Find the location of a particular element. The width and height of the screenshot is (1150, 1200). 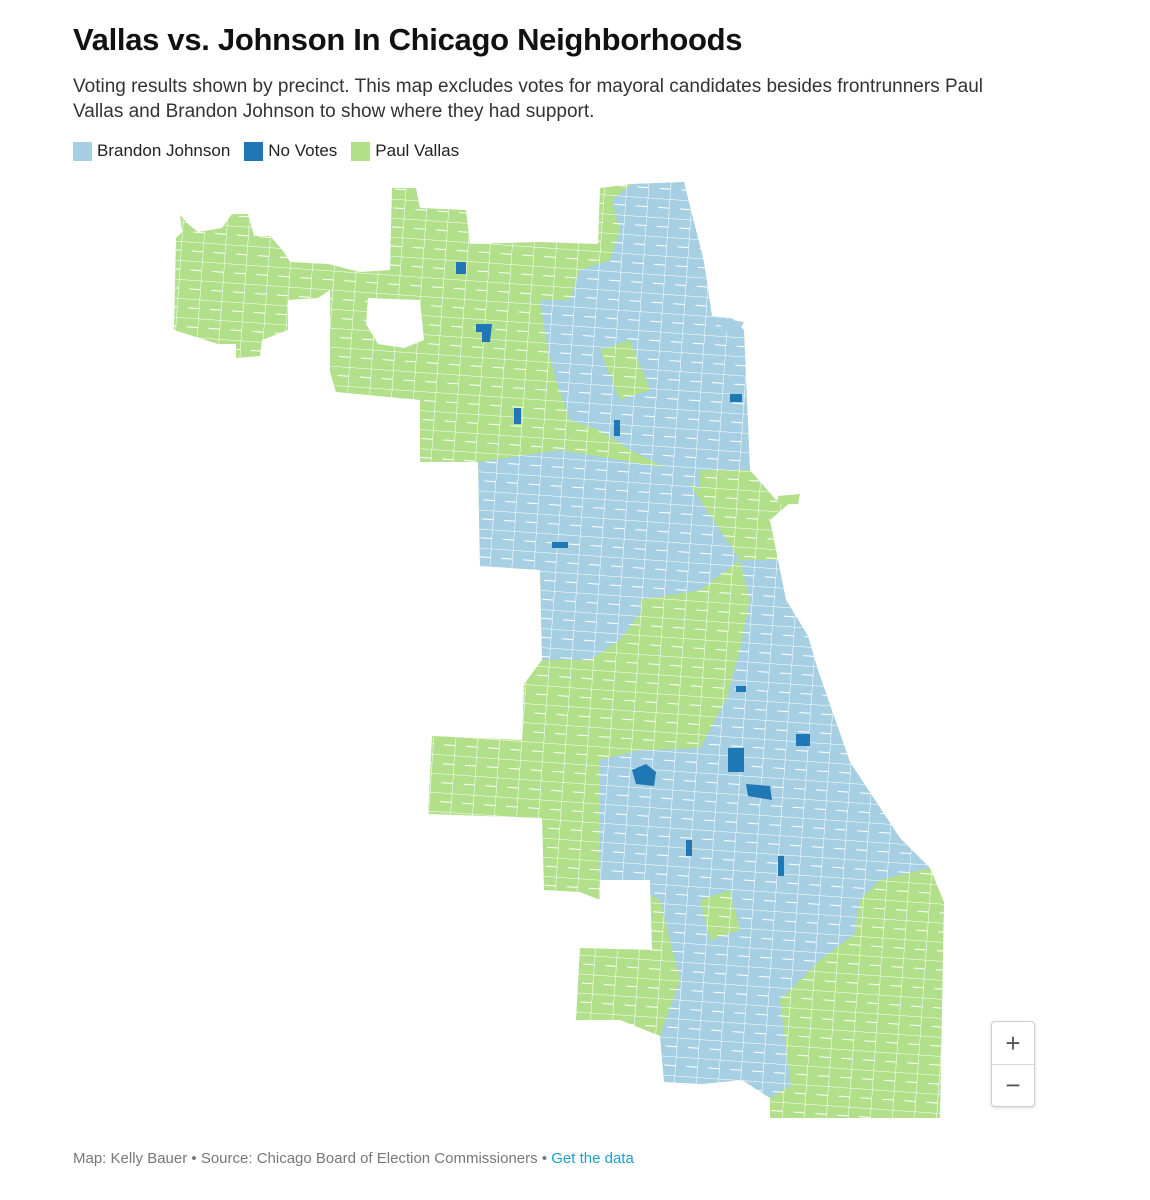

legend-item-johnson: Brandon Johnson is located at coordinates (151, 151).